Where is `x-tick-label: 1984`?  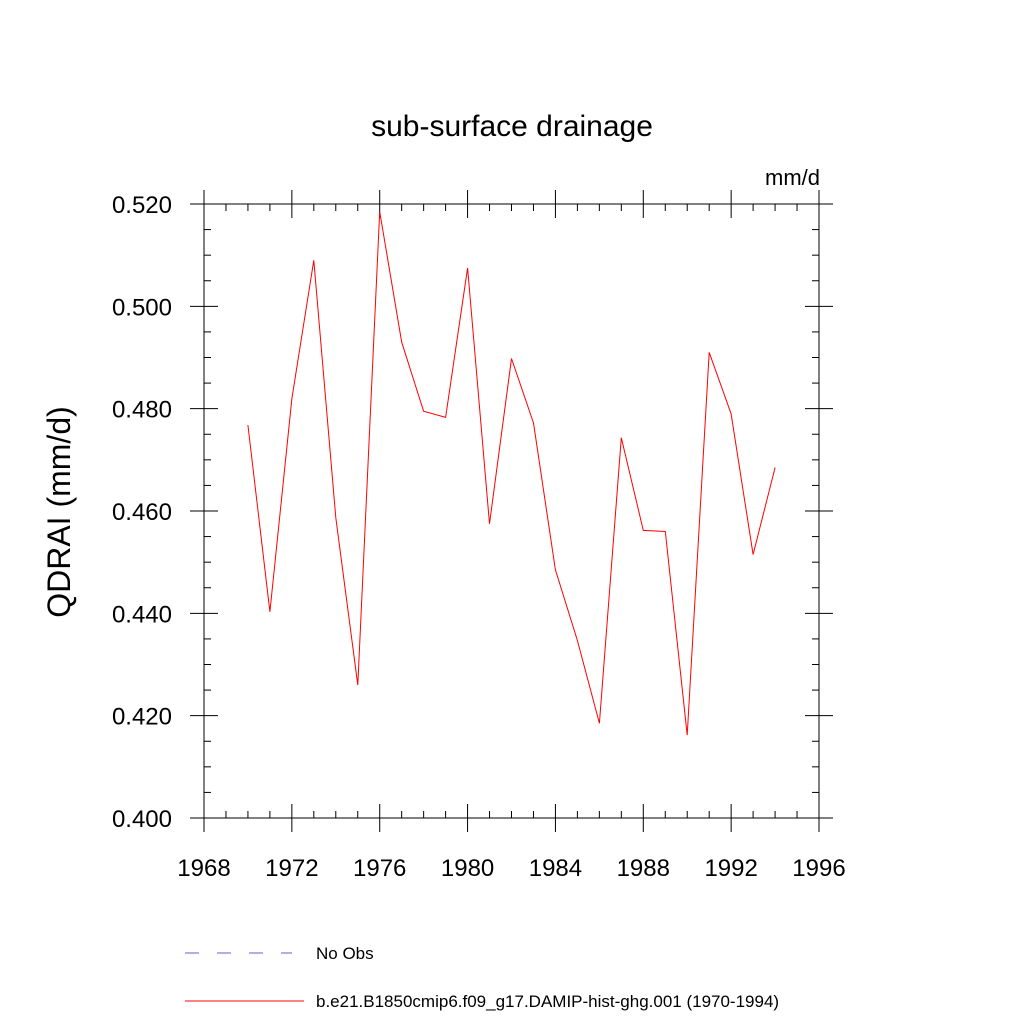 x-tick-label: 1984 is located at coordinates (555, 868).